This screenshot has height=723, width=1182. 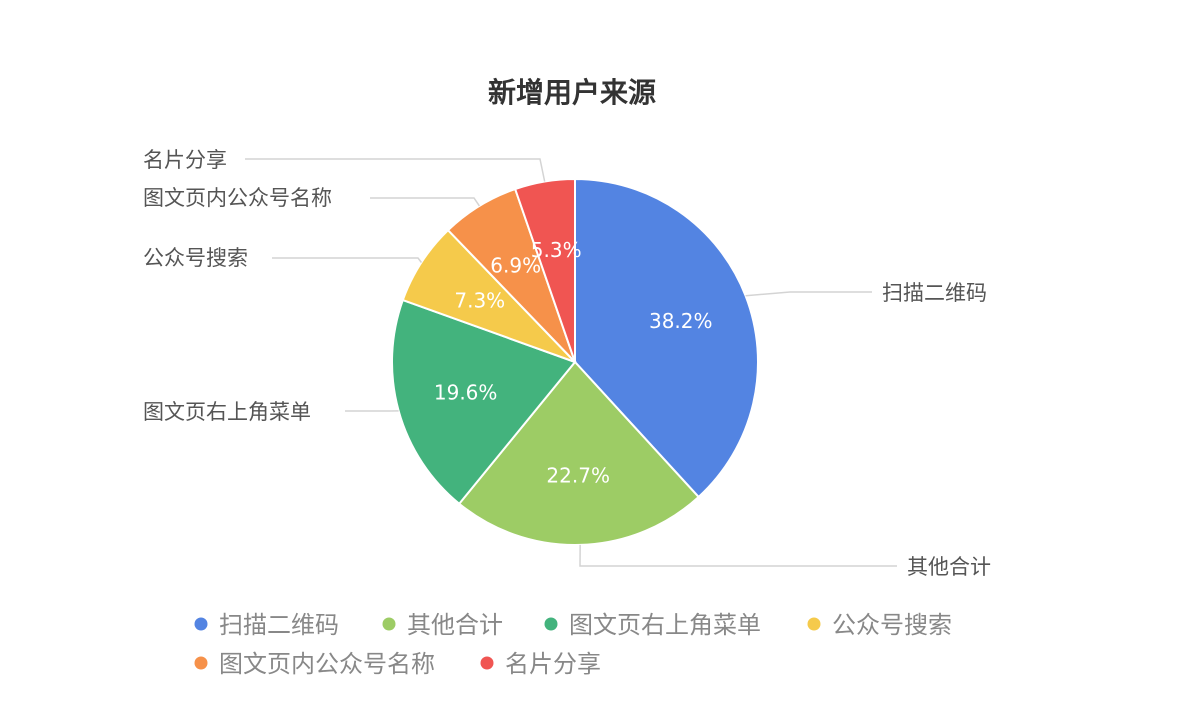 What do you see at coordinates (556, 250) in the screenshot?
I see `slice-value-label-5: 5.3%` at bounding box center [556, 250].